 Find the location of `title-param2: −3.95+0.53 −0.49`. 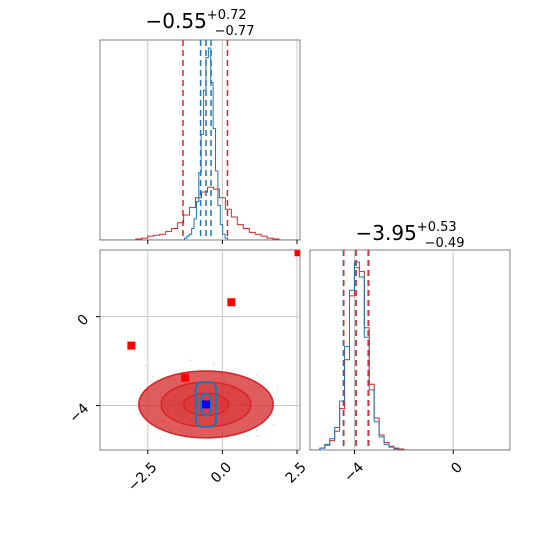

title-param2: −3.95+0.53 −0.49 is located at coordinates (410, 235).